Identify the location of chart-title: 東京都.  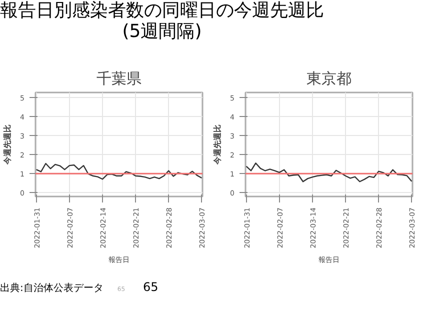
(329, 79).